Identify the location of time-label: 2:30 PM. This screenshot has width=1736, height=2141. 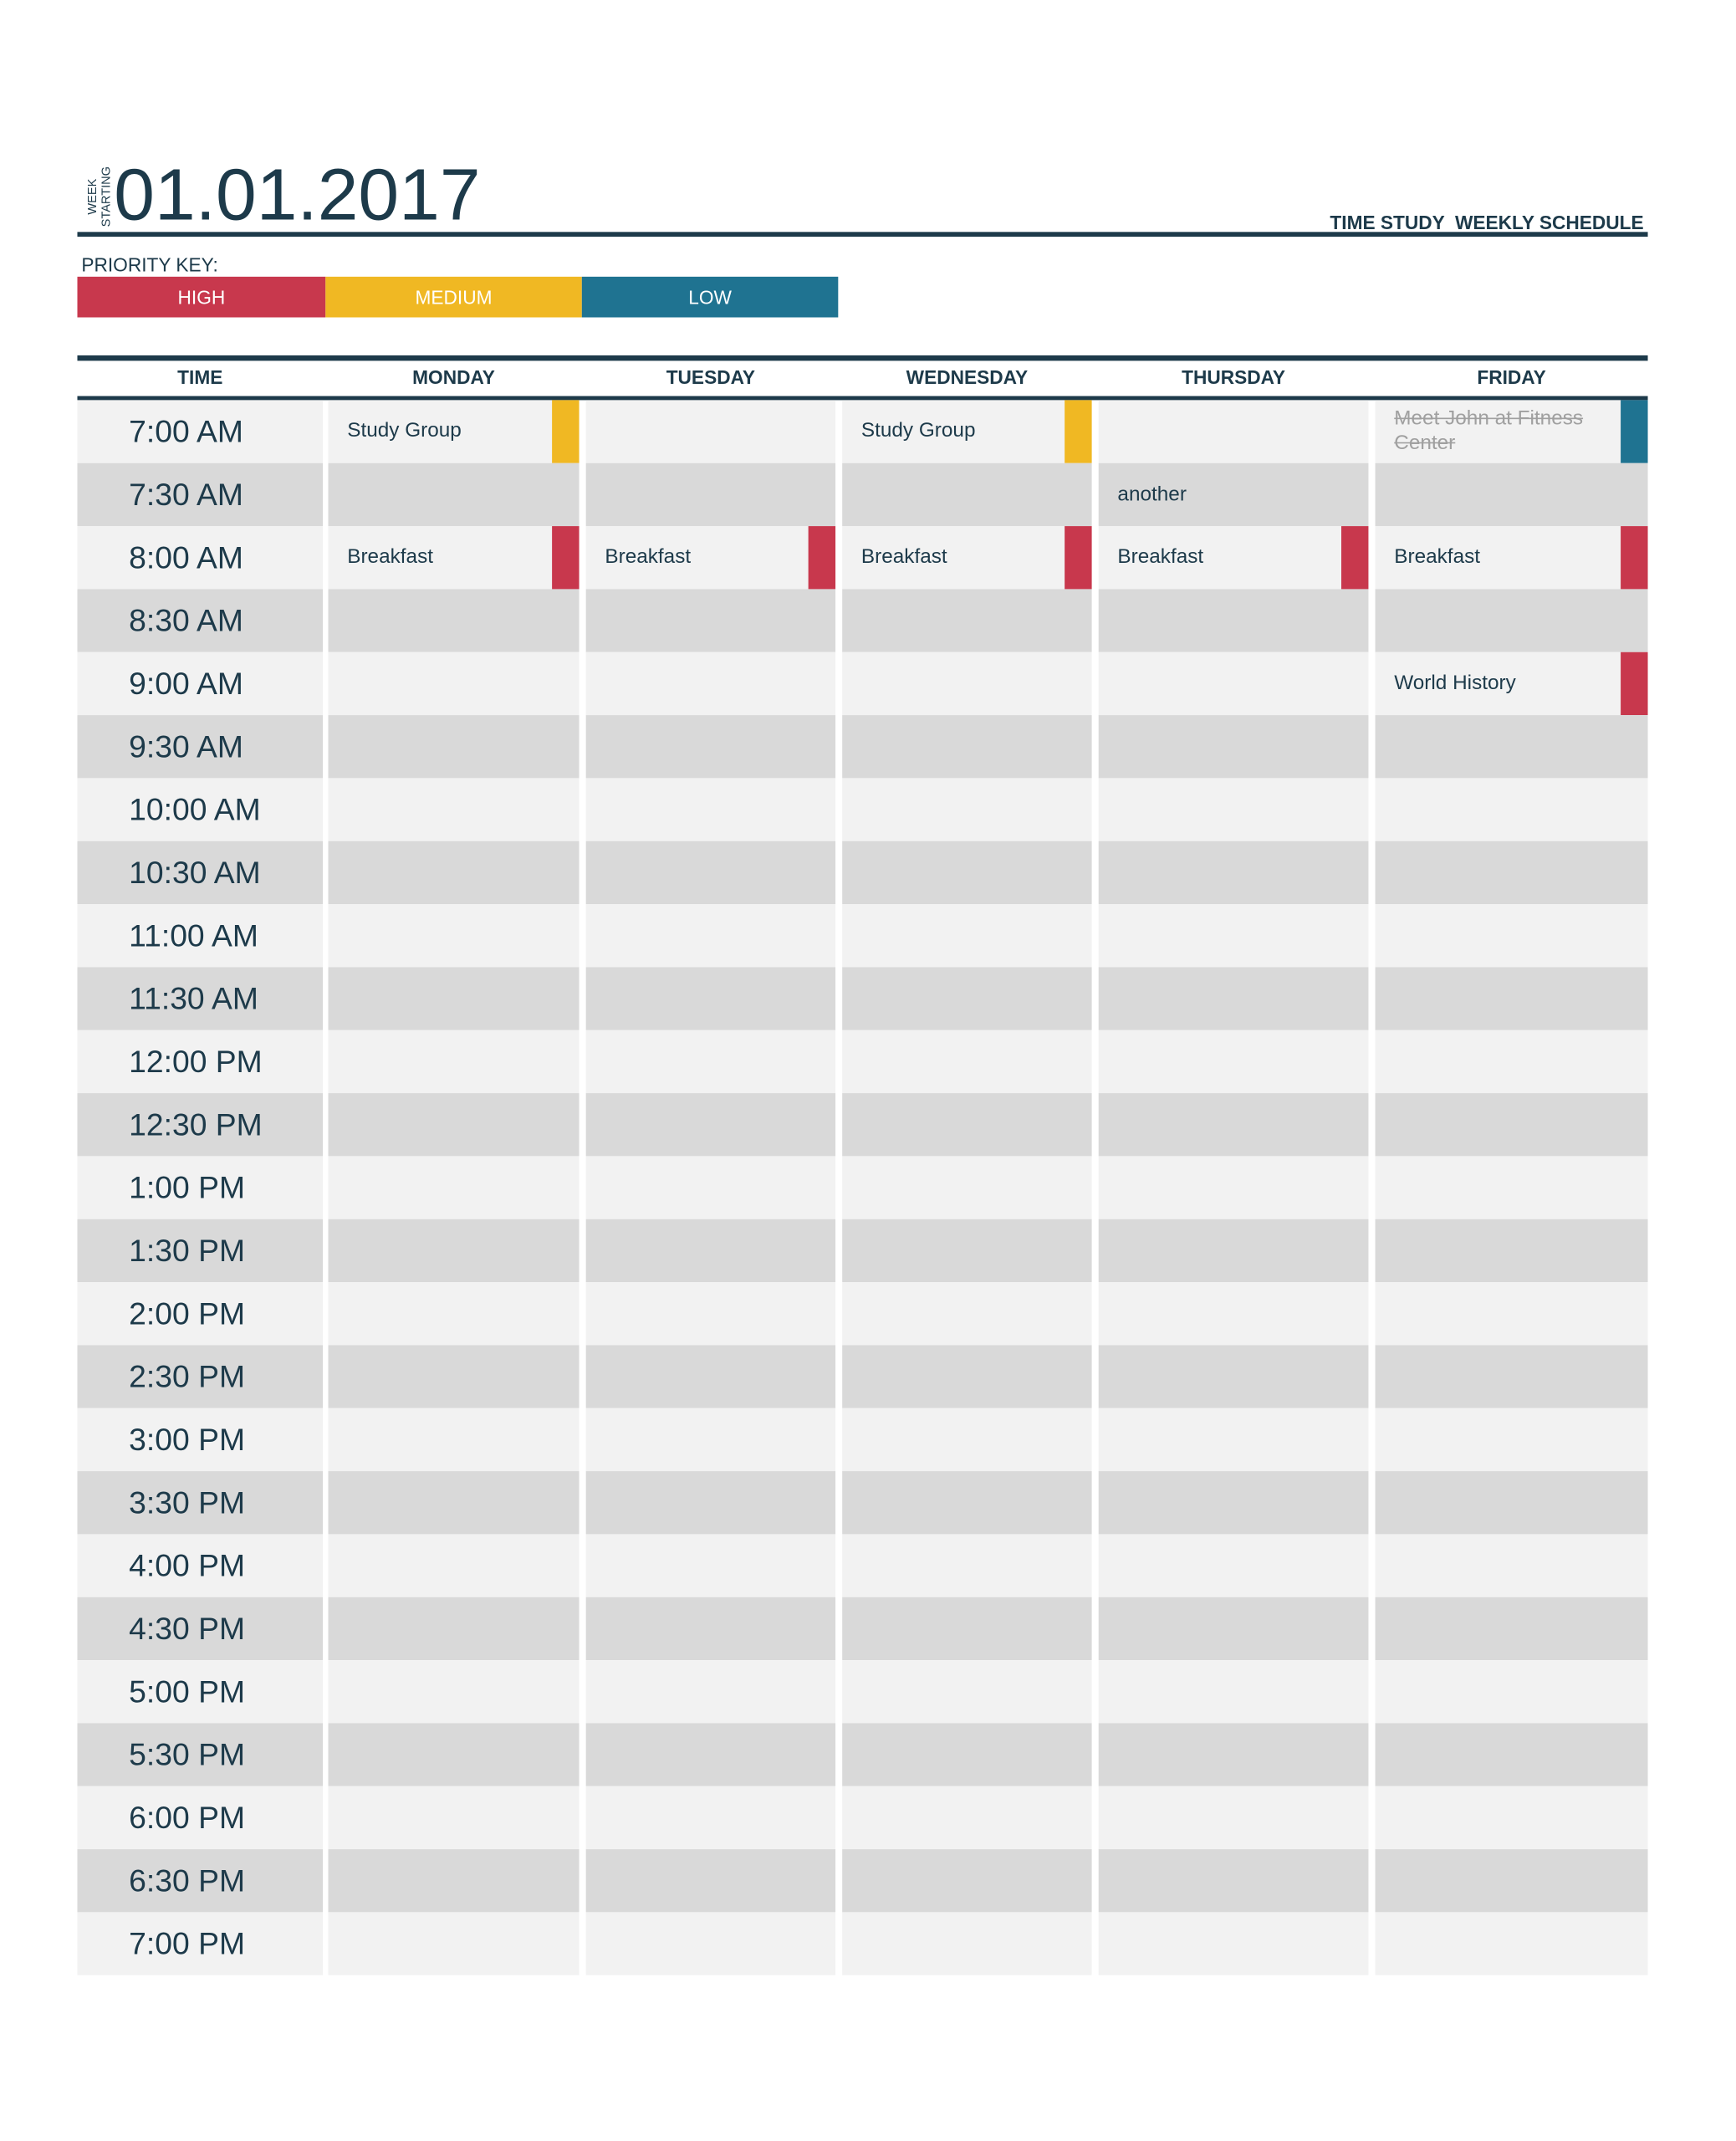
(187, 1376).